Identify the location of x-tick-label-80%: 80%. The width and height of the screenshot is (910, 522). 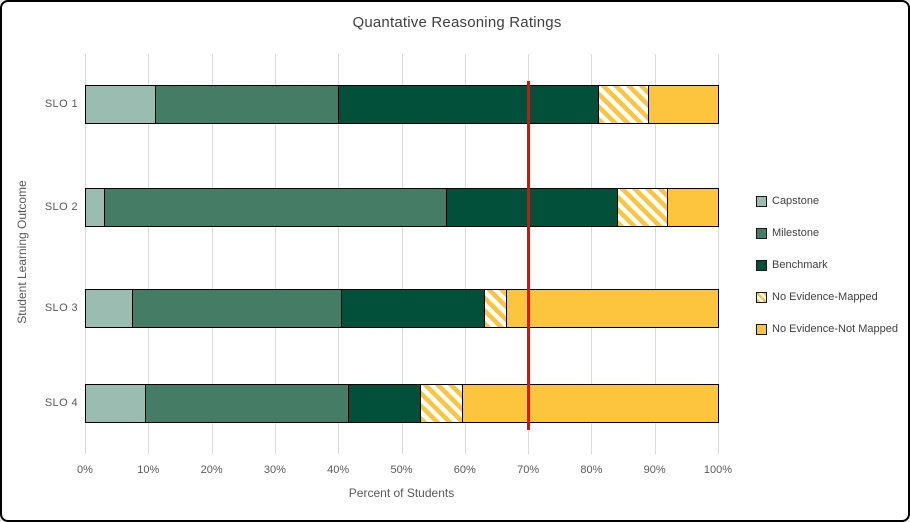
(591, 470).